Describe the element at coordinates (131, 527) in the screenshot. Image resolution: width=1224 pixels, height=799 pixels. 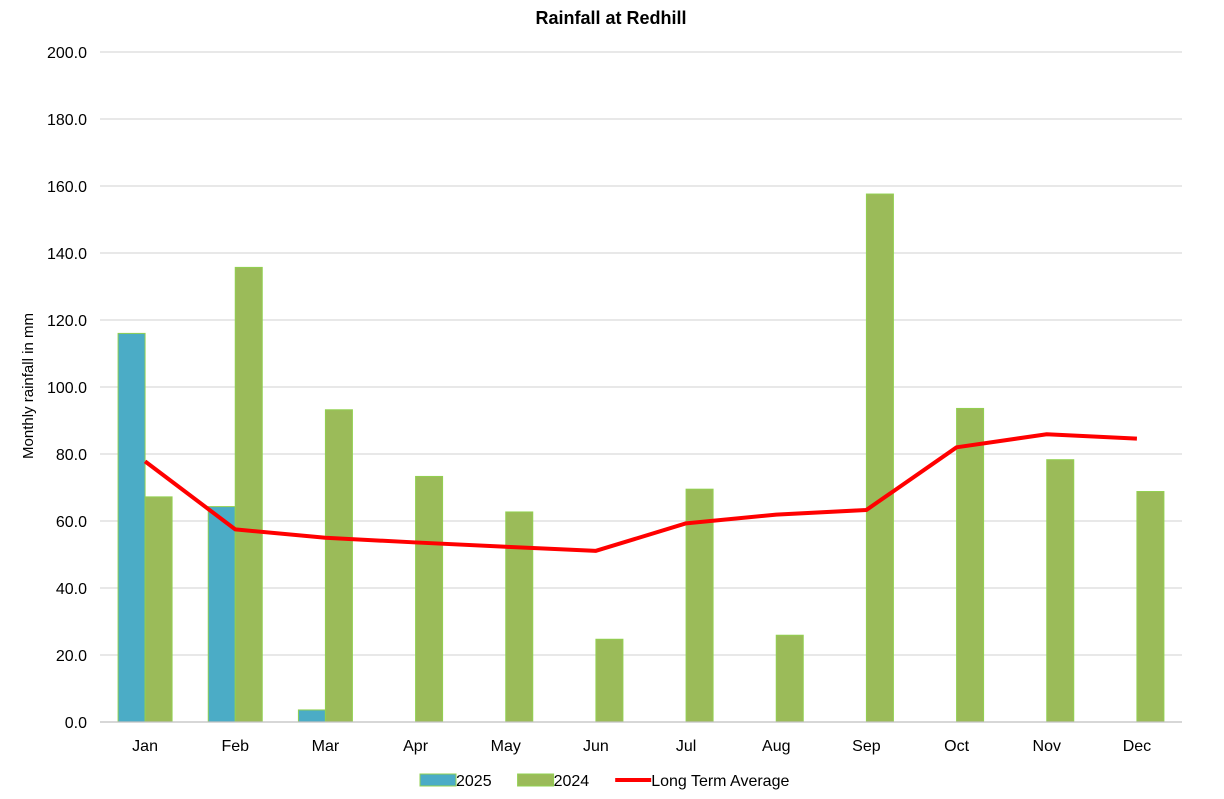
I see `bar-2025-jan` at that location.